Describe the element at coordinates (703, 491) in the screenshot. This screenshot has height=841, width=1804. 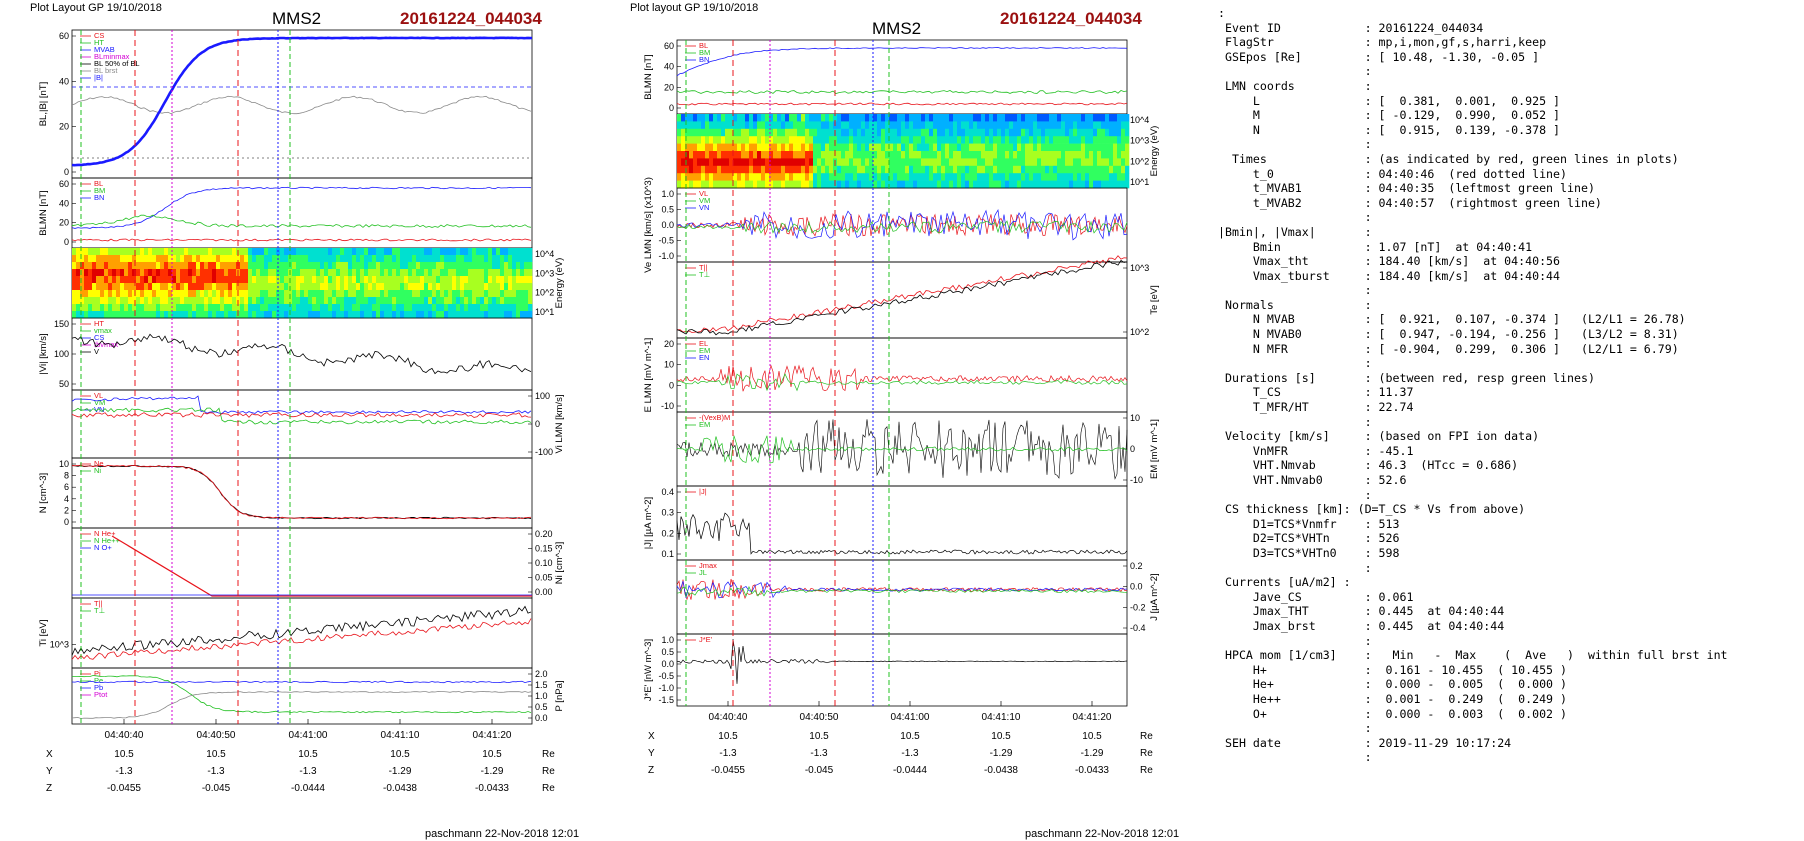
I see `legend-entry: |J|` at that location.